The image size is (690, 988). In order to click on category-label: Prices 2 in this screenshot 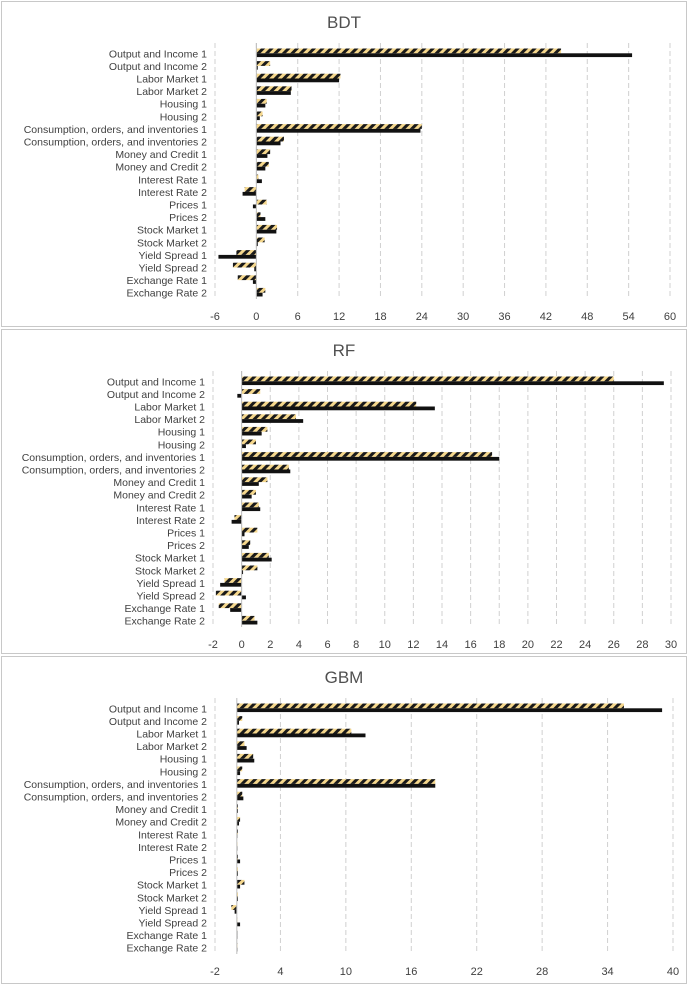, I will do `click(188, 873)`.